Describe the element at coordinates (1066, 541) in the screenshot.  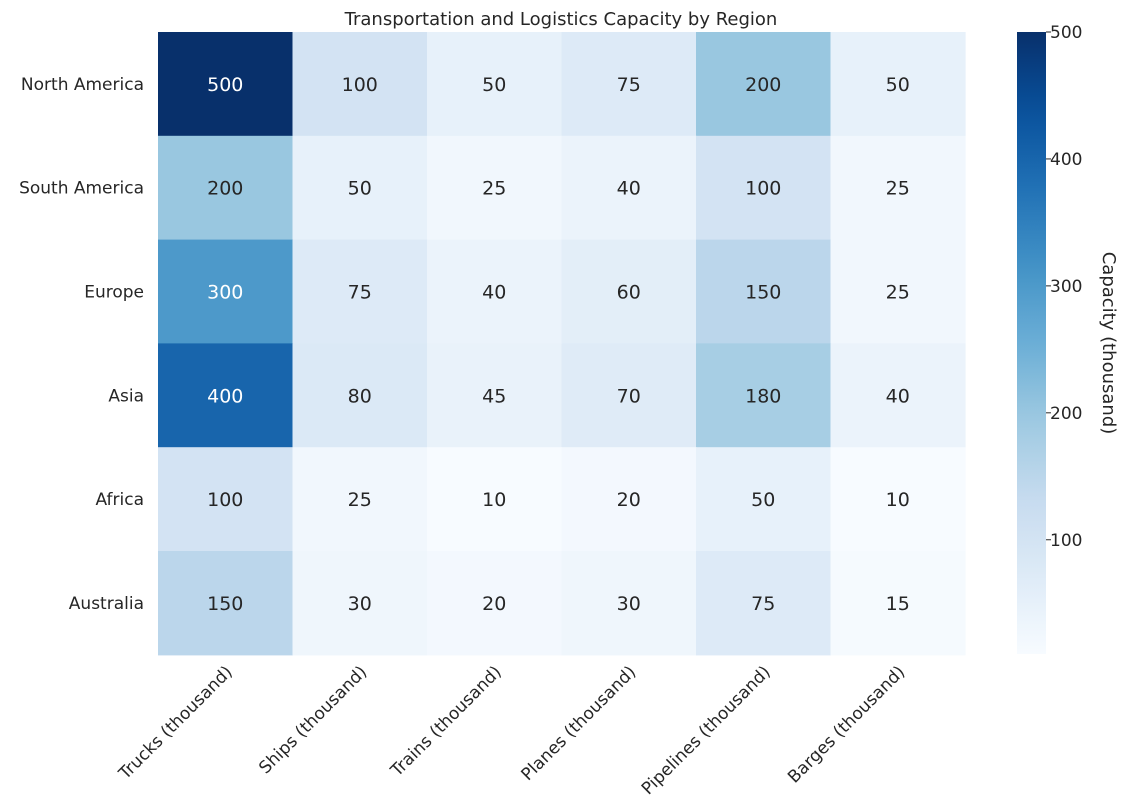
I see `colorbar-tick-label: 100` at that location.